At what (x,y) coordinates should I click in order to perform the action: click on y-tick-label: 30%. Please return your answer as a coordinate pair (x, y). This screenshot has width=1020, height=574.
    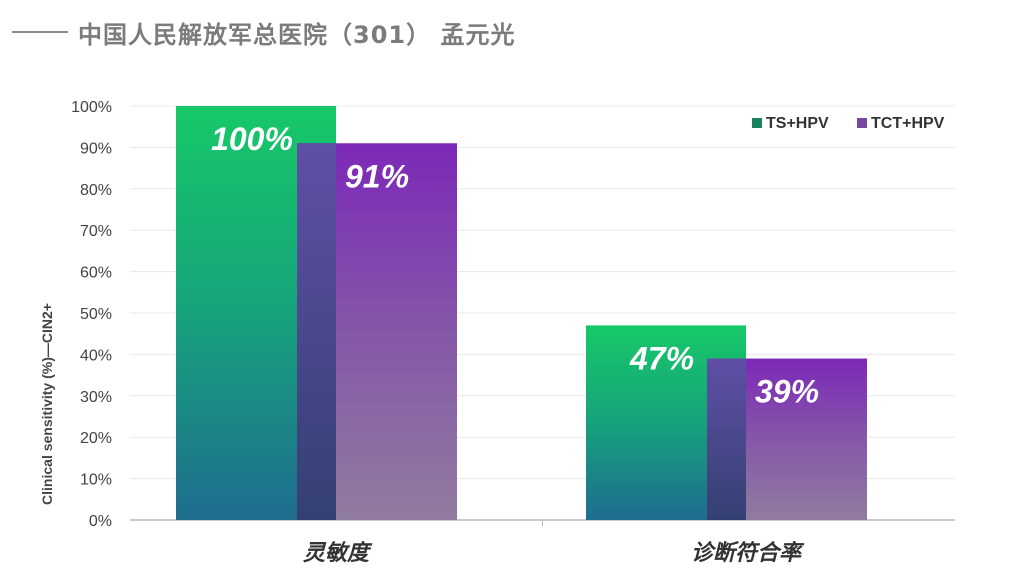
    Looking at the image, I should click on (96, 397).